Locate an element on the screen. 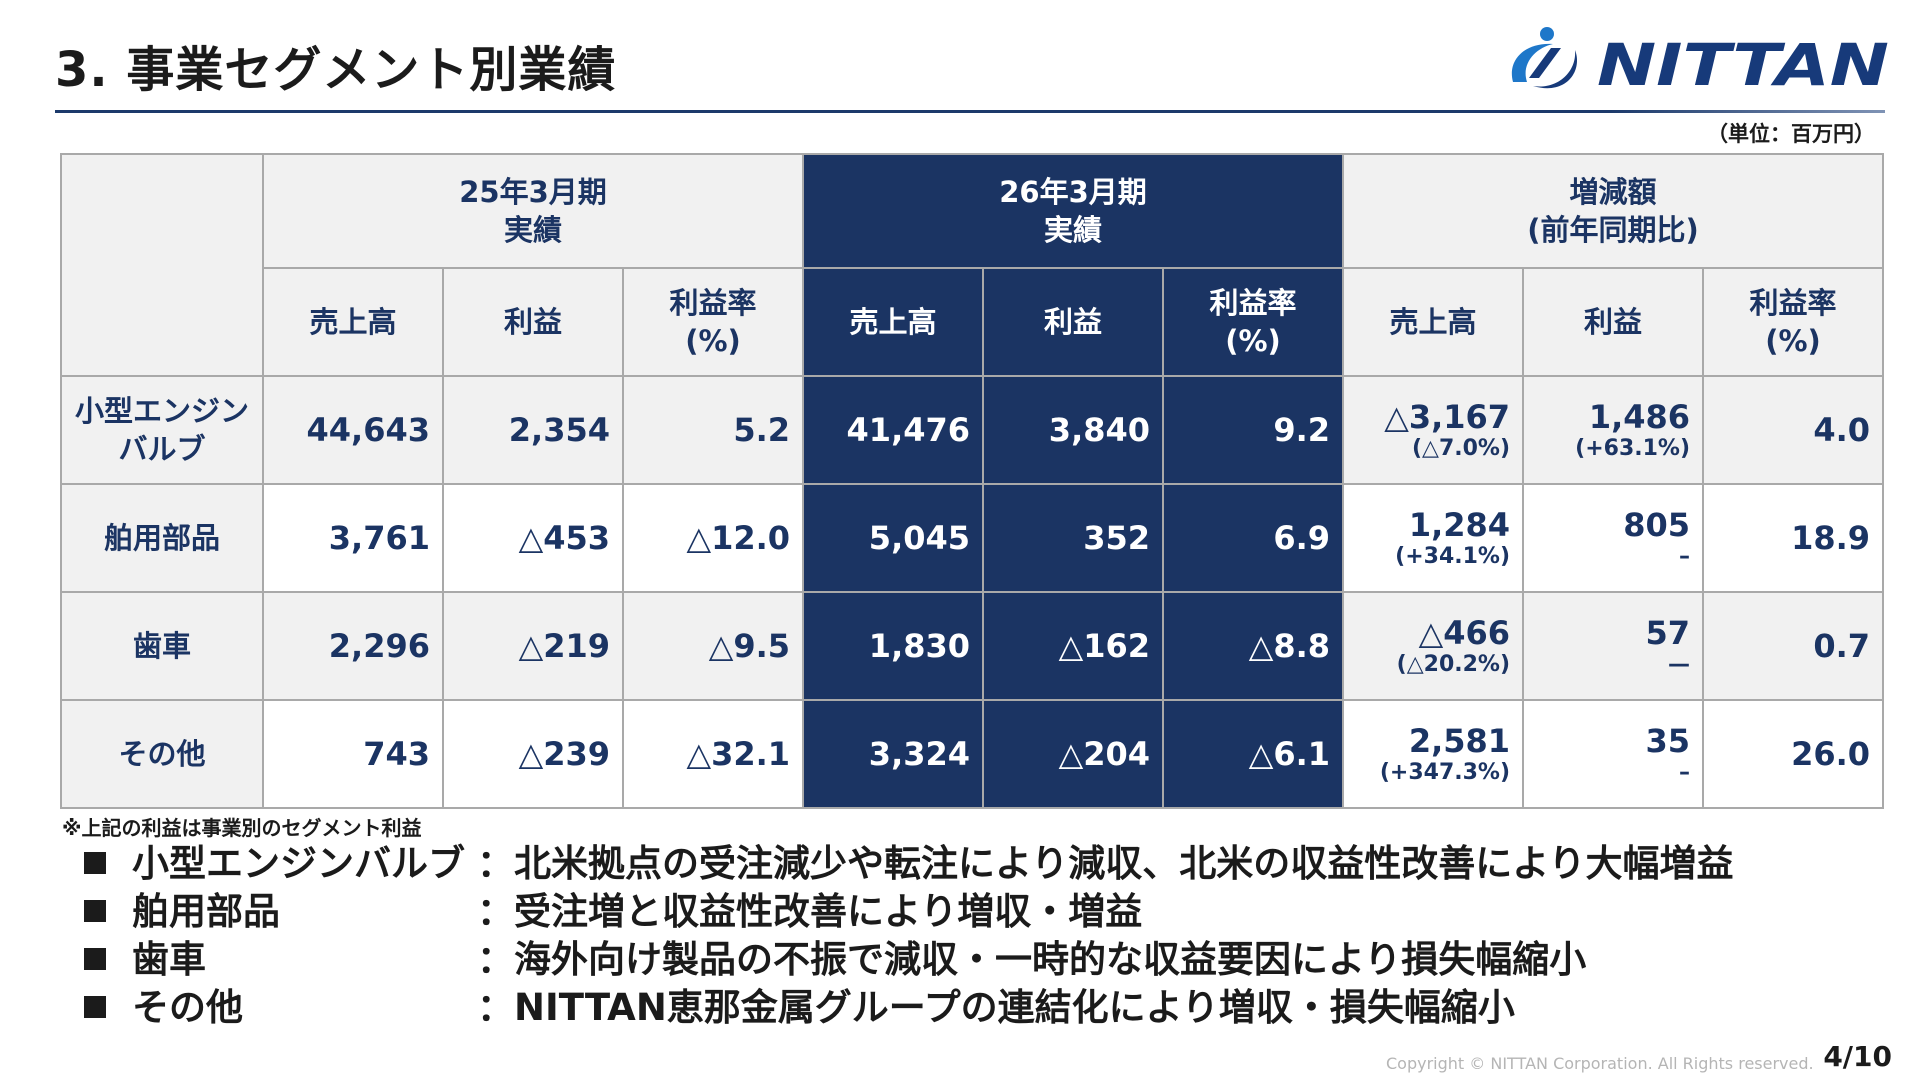  curr-sales: 41,476 is located at coordinates (893, 430).